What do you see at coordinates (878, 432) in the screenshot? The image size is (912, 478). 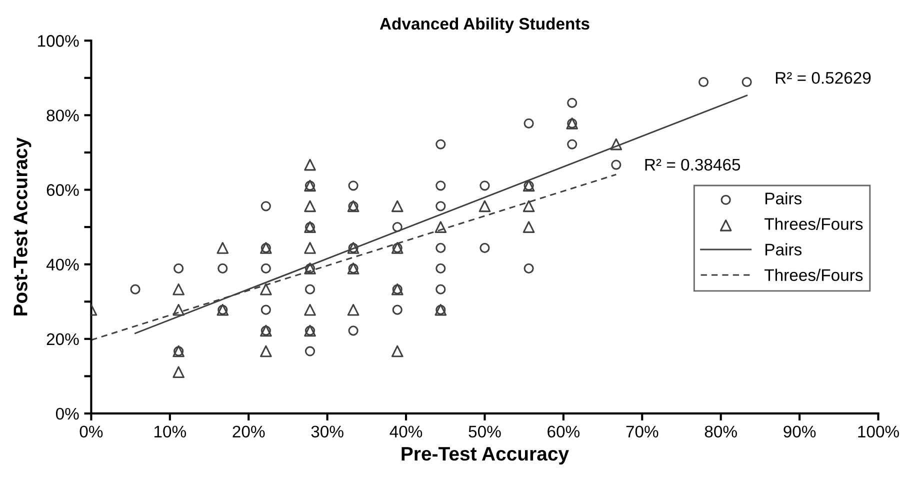 I see `x-tick-label: 100%` at bounding box center [878, 432].